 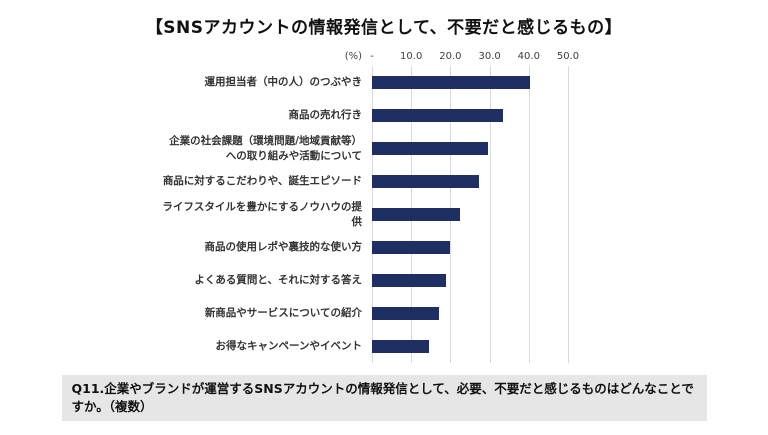 What do you see at coordinates (265, 148) in the screenshot?
I see `category-label: 企業の社会課題（環境問題/地域貢献等）への取り組みや活動について` at bounding box center [265, 148].